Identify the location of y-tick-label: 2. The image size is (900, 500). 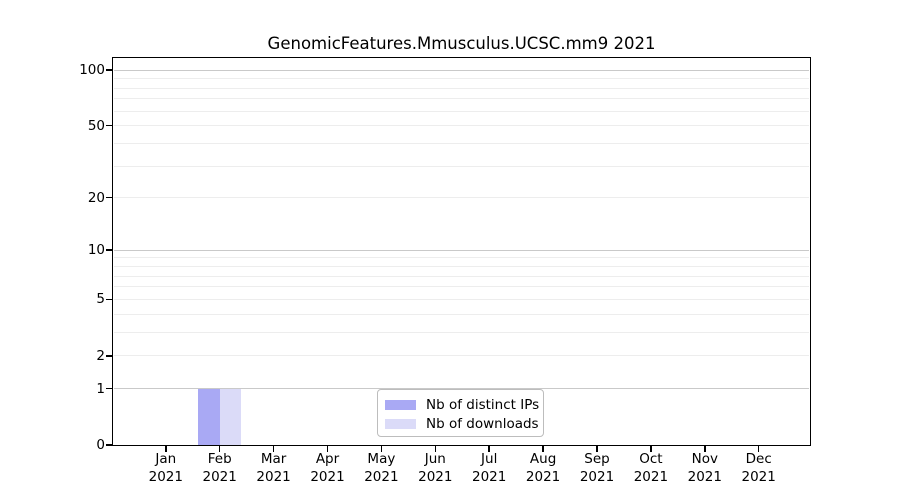
(100, 355).